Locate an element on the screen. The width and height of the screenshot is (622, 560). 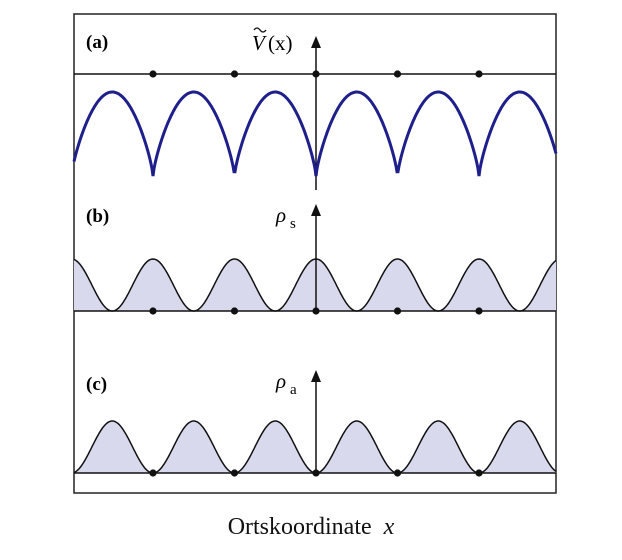
panel-c-label: (c) is located at coordinates (96, 384).